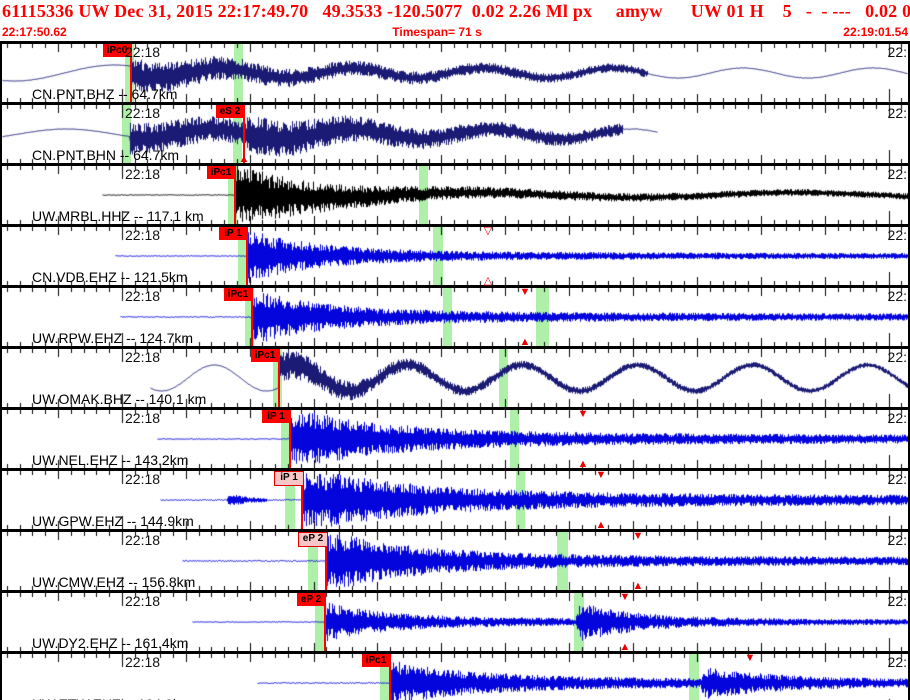  I want to click on trace-row: eS 2 ▲ 22:18 22: CN.PNT.BHN -- 64.7km, so click(455, 133).